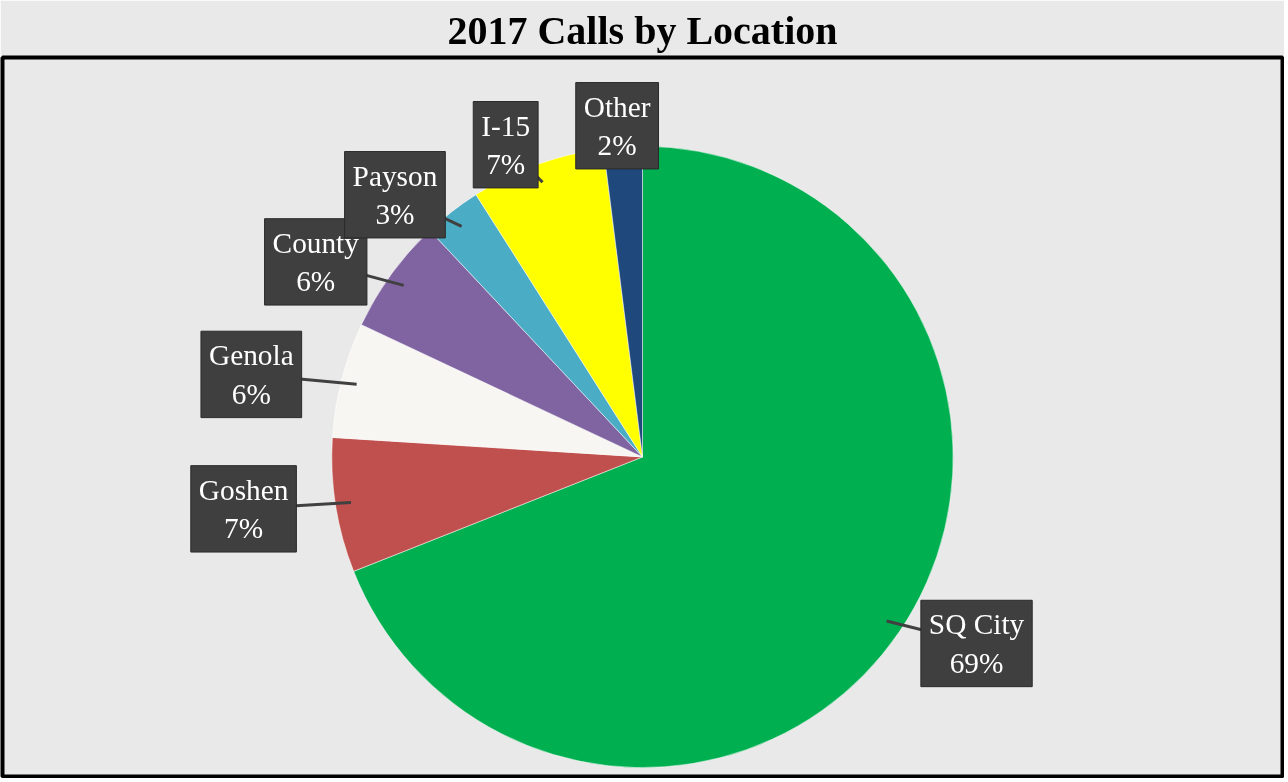 This screenshot has width=1288, height=782. Describe the element at coordinates (251, 393) in the screenshot. I see `data-label: 6%` at that location.